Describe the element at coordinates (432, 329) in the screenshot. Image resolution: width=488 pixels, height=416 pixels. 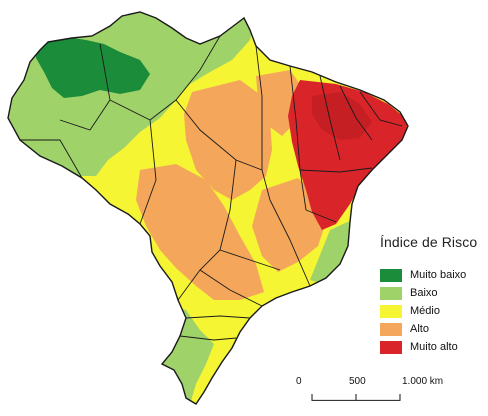
I see `legend-item: Alto` at that location.